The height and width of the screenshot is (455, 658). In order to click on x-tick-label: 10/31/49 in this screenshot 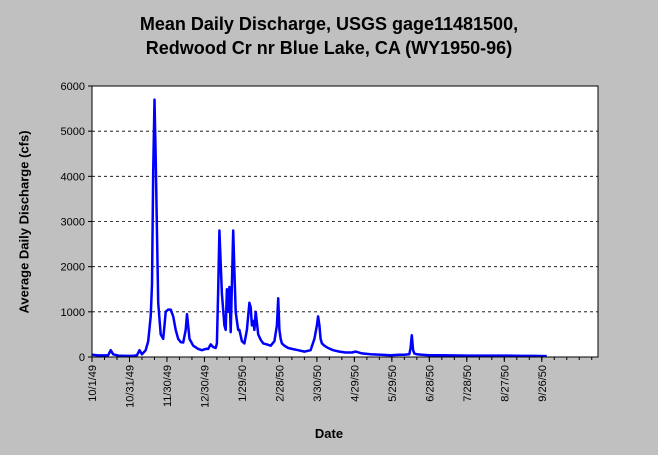, I will do `click(130, 386)`.